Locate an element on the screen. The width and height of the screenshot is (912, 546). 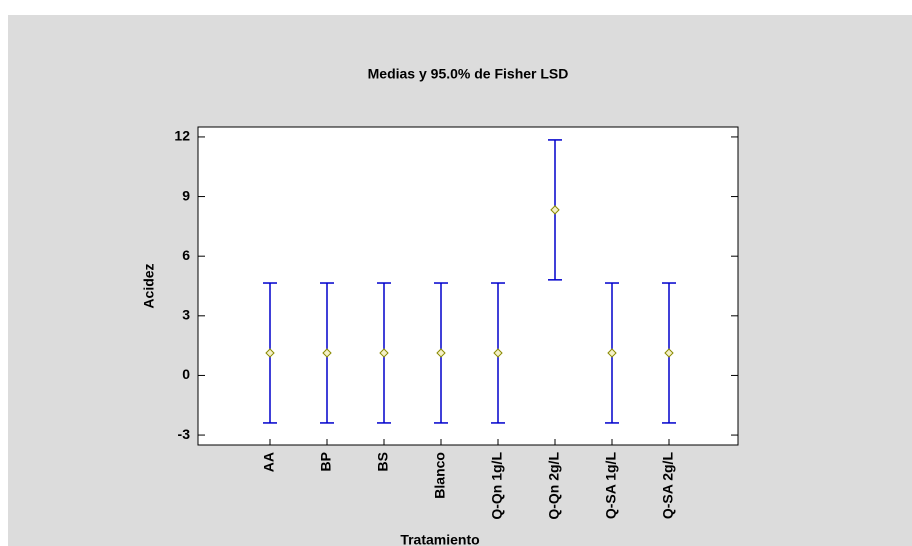
x-axis-label: Tratamiento is located at coordinates (439, 539).